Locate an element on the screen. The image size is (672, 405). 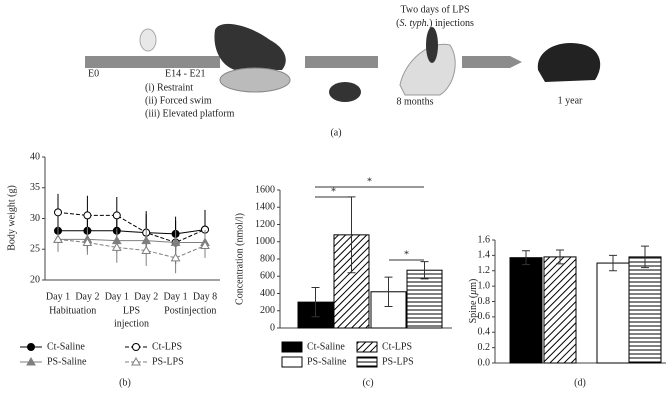
text-part: S. typh. is located at coordinates (414, 23).